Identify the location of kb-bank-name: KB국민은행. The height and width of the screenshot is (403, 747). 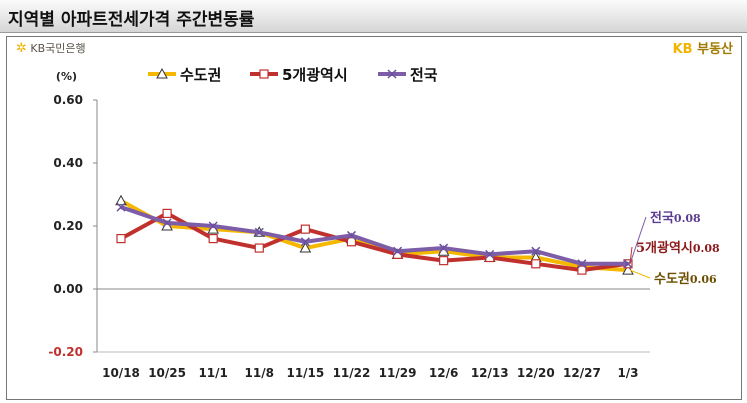
(58, 48).